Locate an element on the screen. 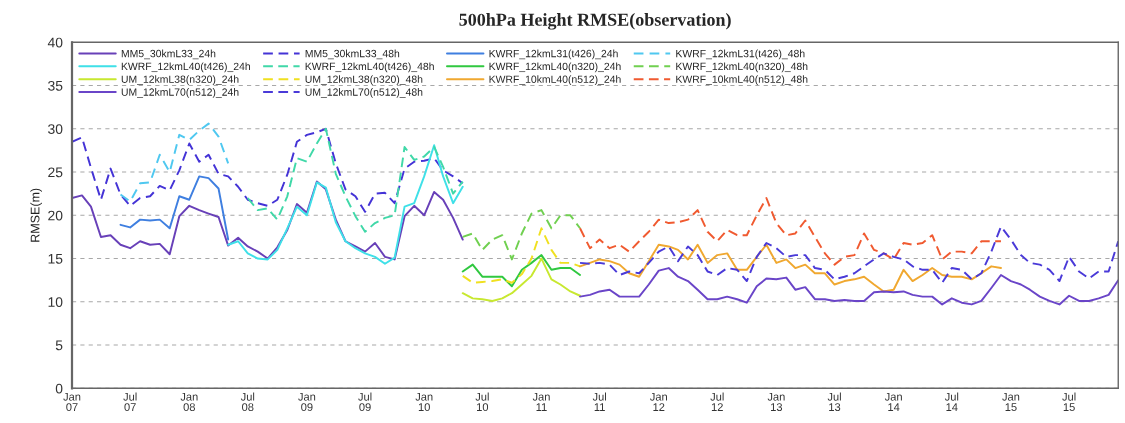 The width and height of the screenshot is (1125, 423). x-tick-label: Jan 07 is located at coordinates (72, 401).